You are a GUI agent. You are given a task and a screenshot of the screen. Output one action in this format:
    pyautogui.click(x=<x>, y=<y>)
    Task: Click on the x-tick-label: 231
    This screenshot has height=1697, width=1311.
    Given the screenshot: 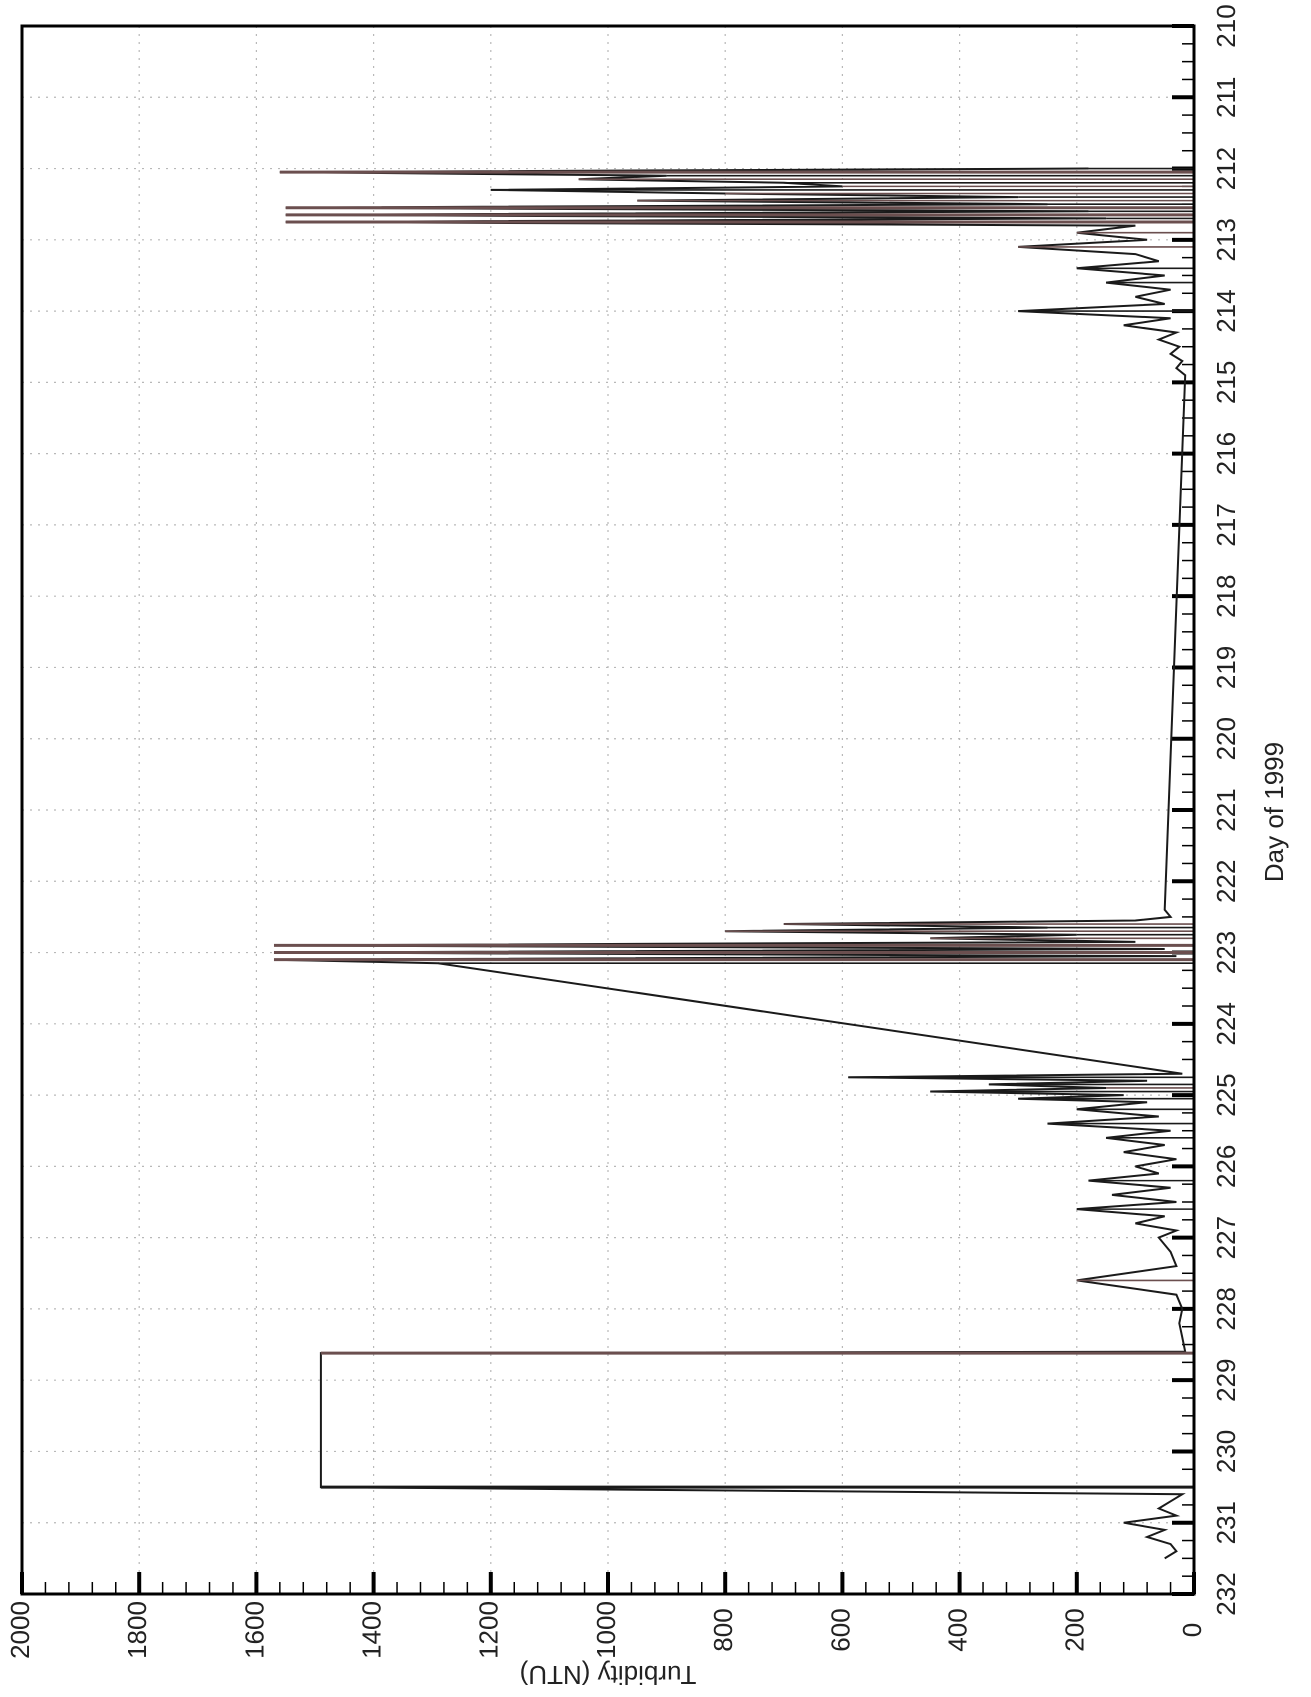 What is the action you would take?
    pyautogui.click(x=1226, y=1522)
    